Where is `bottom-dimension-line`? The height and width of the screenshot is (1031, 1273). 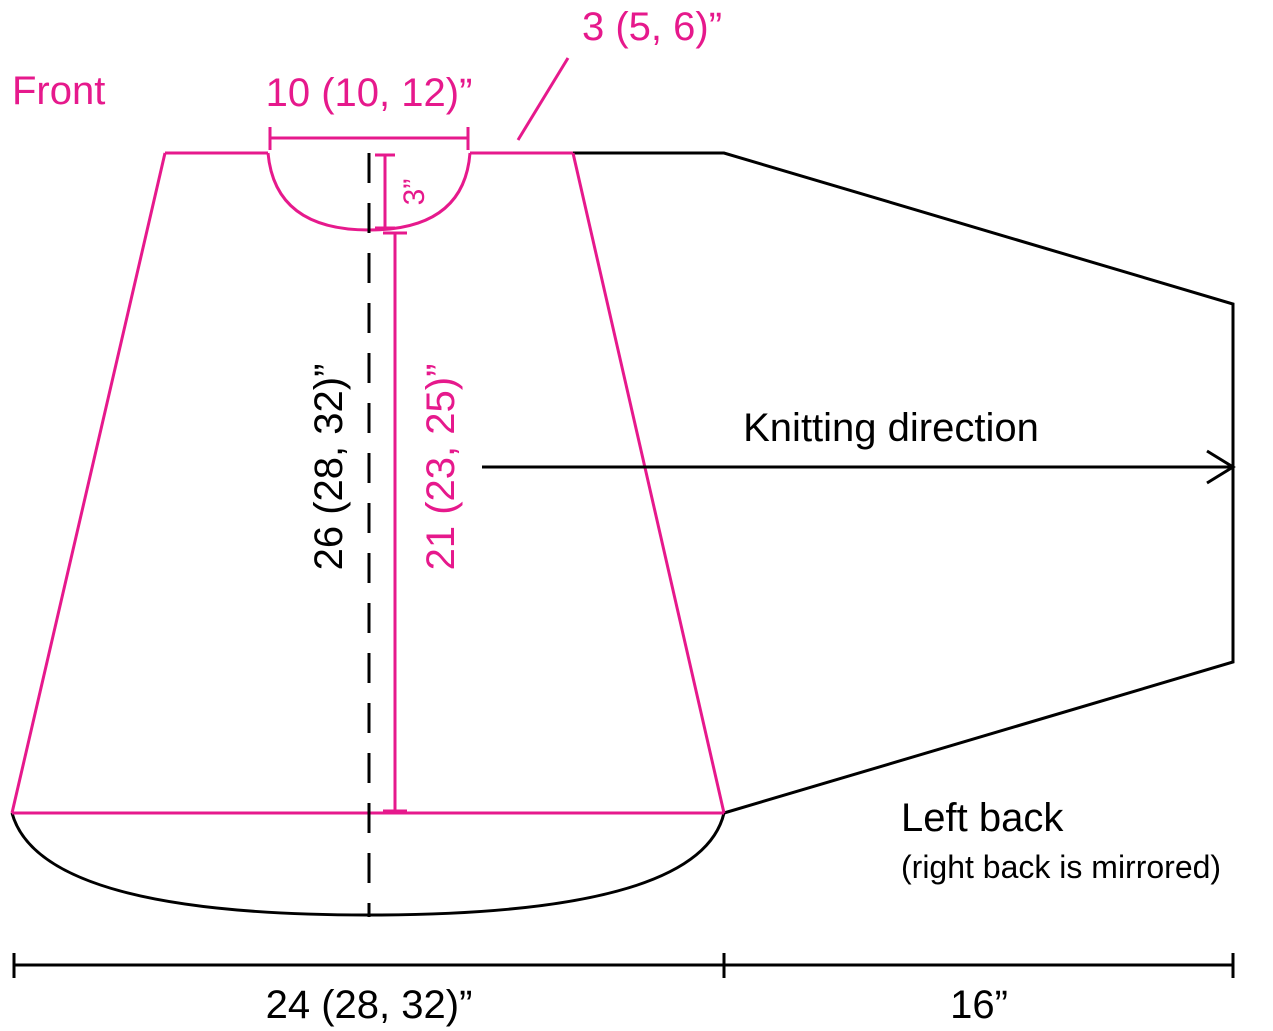
bottom-dimension-line is located at coordinates (623, 965).